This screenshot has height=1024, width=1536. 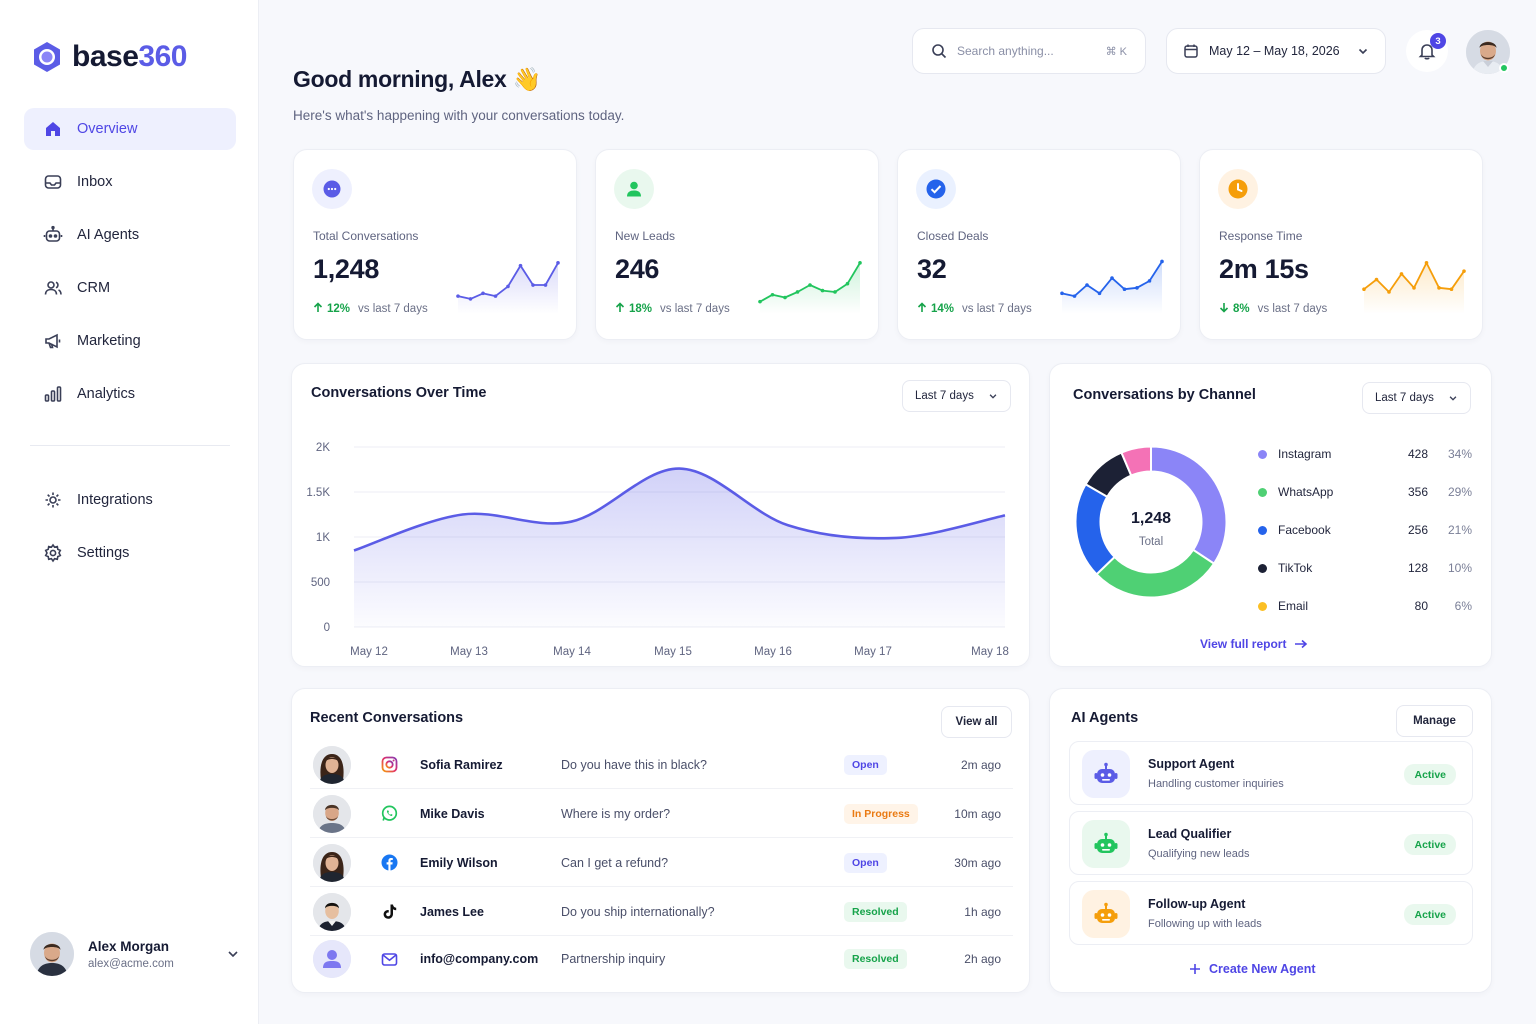 What do you see at coordinates (1417, 454) in the screenshot?
I see `legend-count: 428` at bounding box center [1417, 454].